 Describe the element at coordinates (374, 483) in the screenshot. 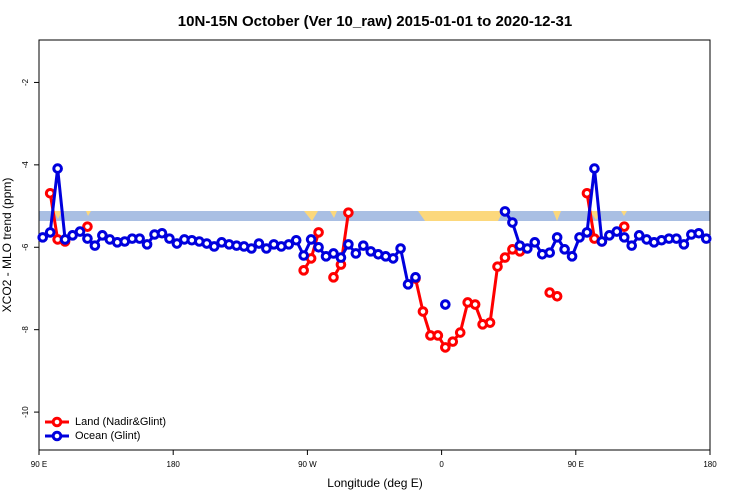

I see `x-axis-label: Longitude (deg E)` at that location.